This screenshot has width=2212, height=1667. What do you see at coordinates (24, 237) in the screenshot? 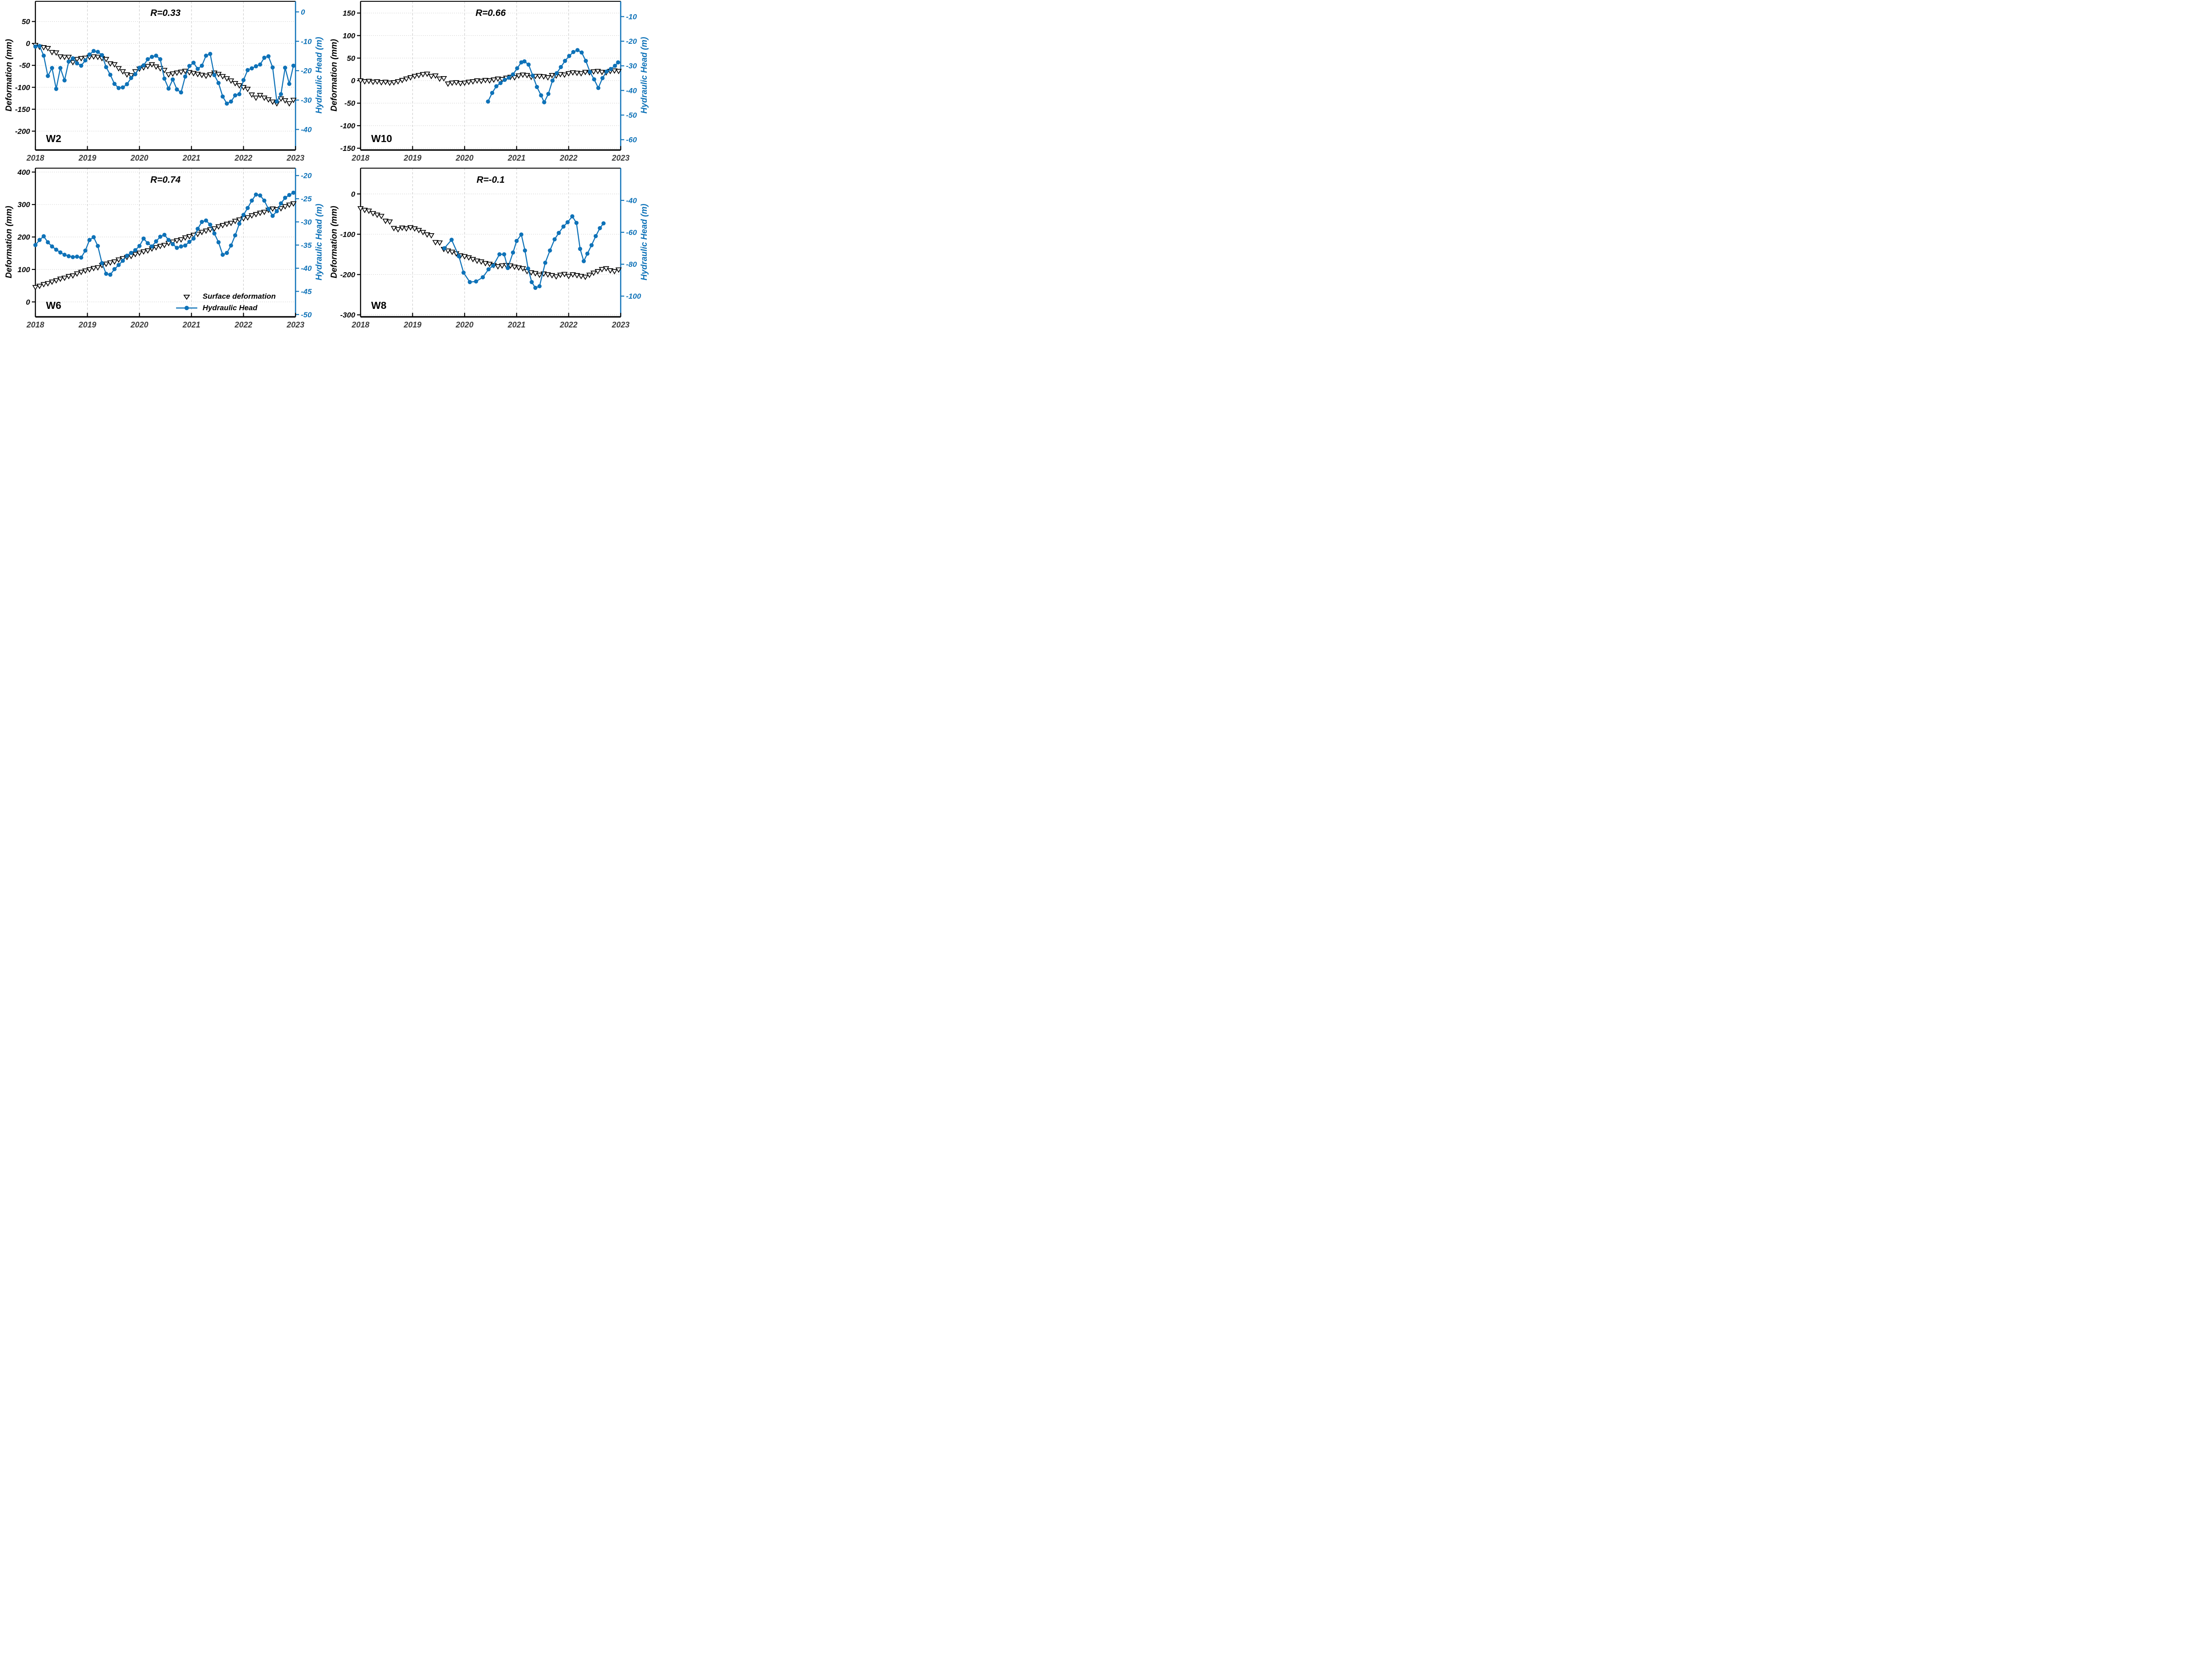
I see `left-tick-label: 200` at bounding box center [24, 237].